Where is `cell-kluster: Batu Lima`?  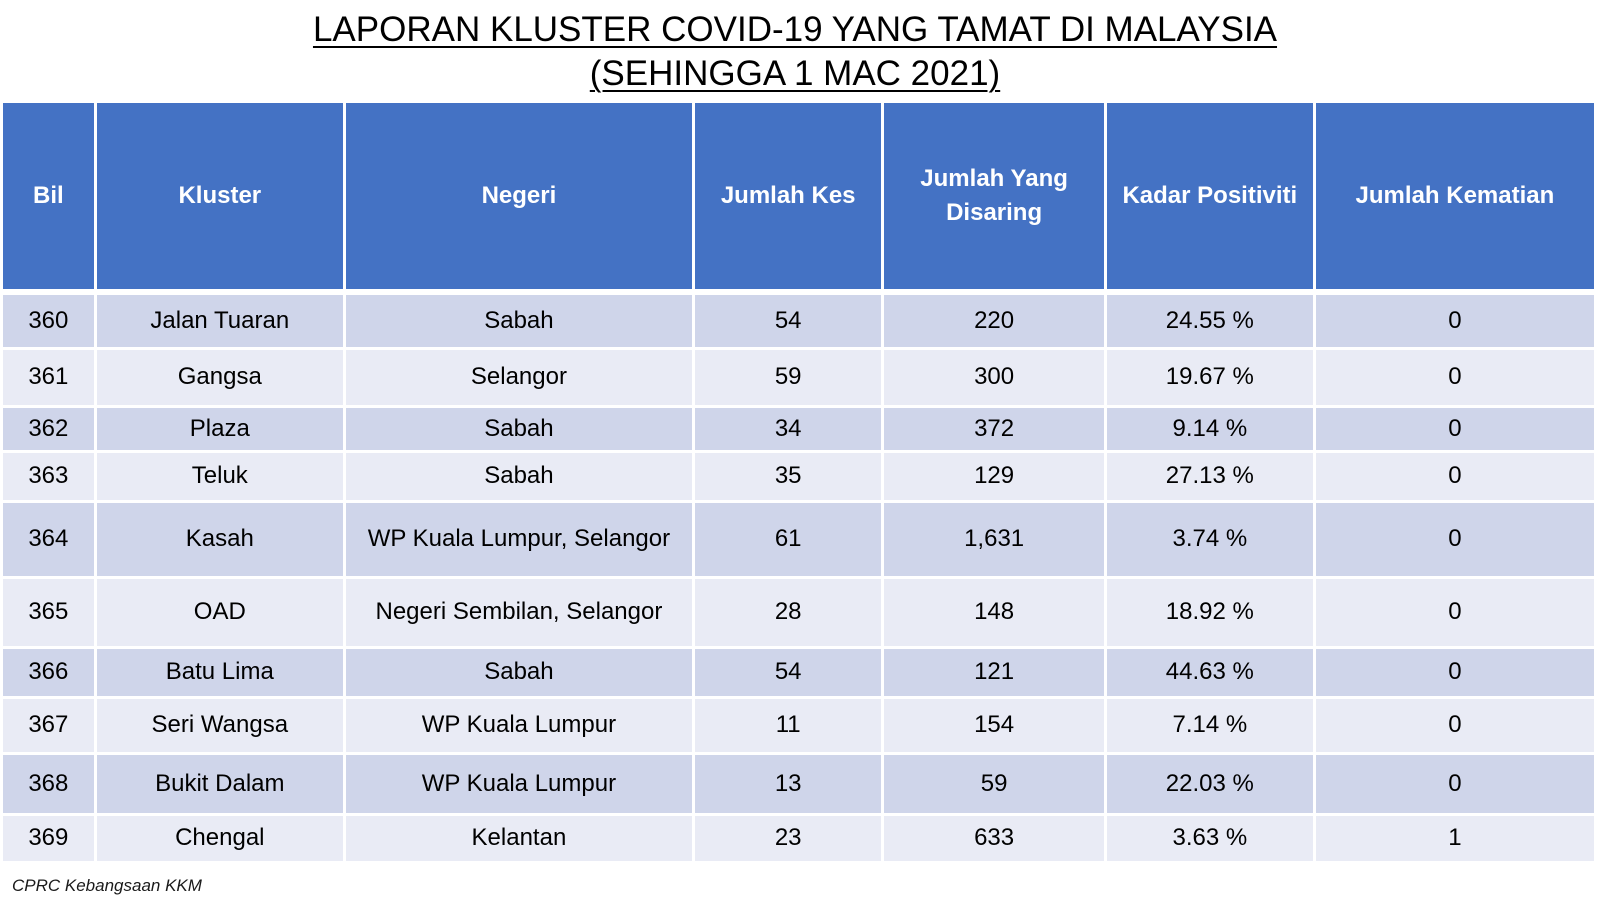 cell-kluster: Batu Lima is located at coordinates (219, 672).